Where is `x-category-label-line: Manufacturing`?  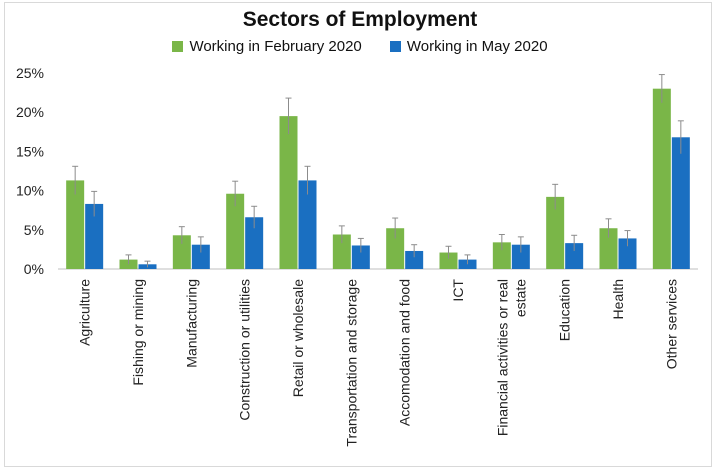 x-category-label-line: Manufacturing is located at coordinates (191, 323).